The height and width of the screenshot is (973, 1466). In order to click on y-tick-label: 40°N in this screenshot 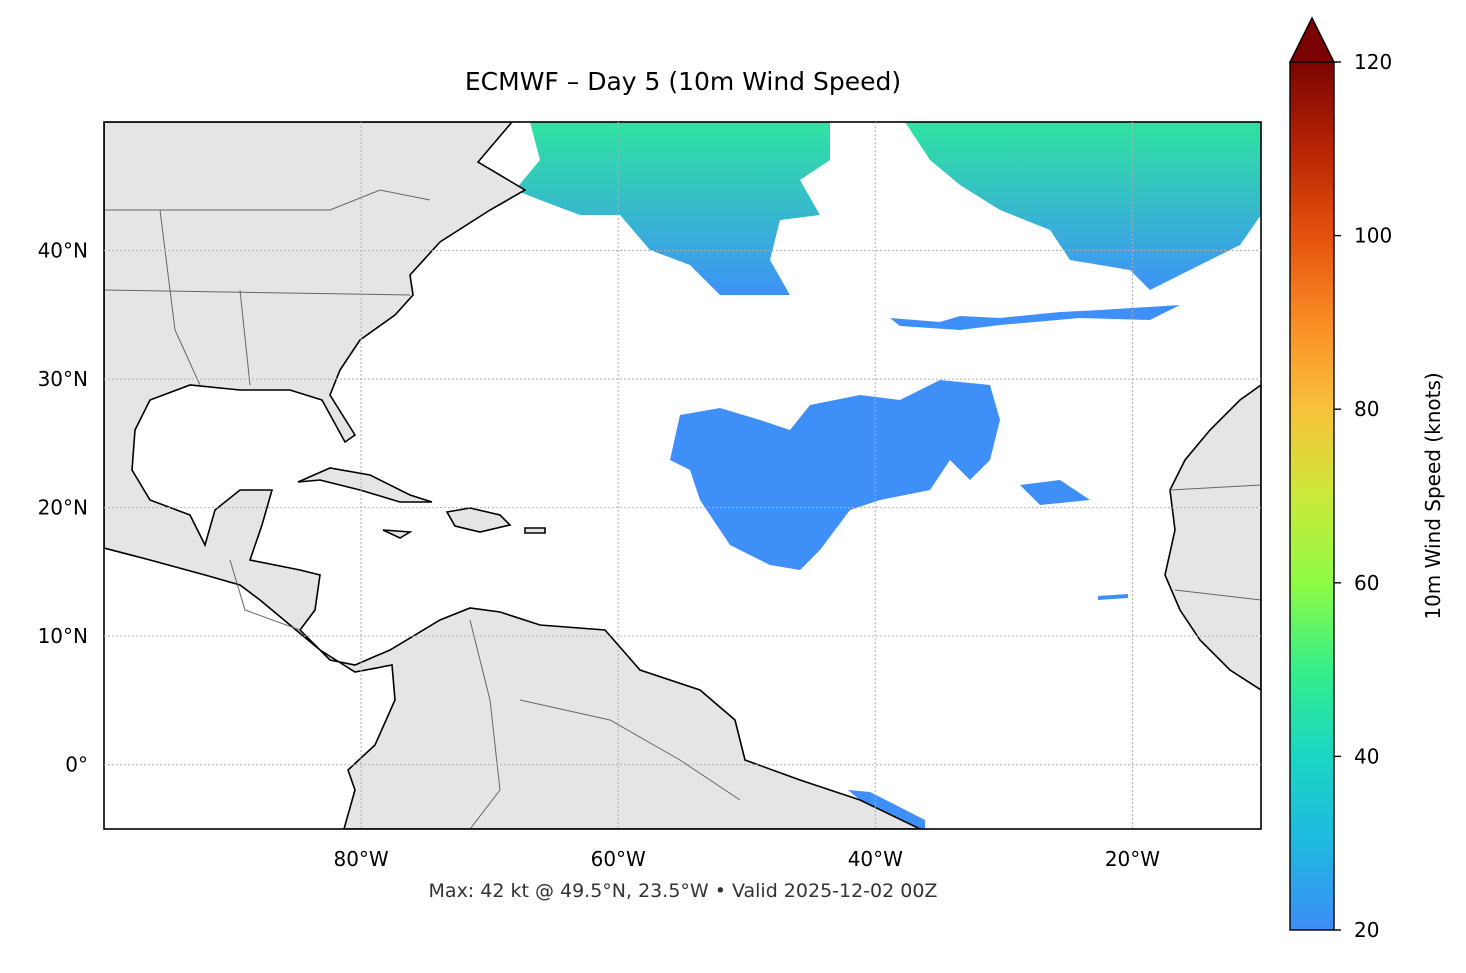, I will do `click(63, 251)`.